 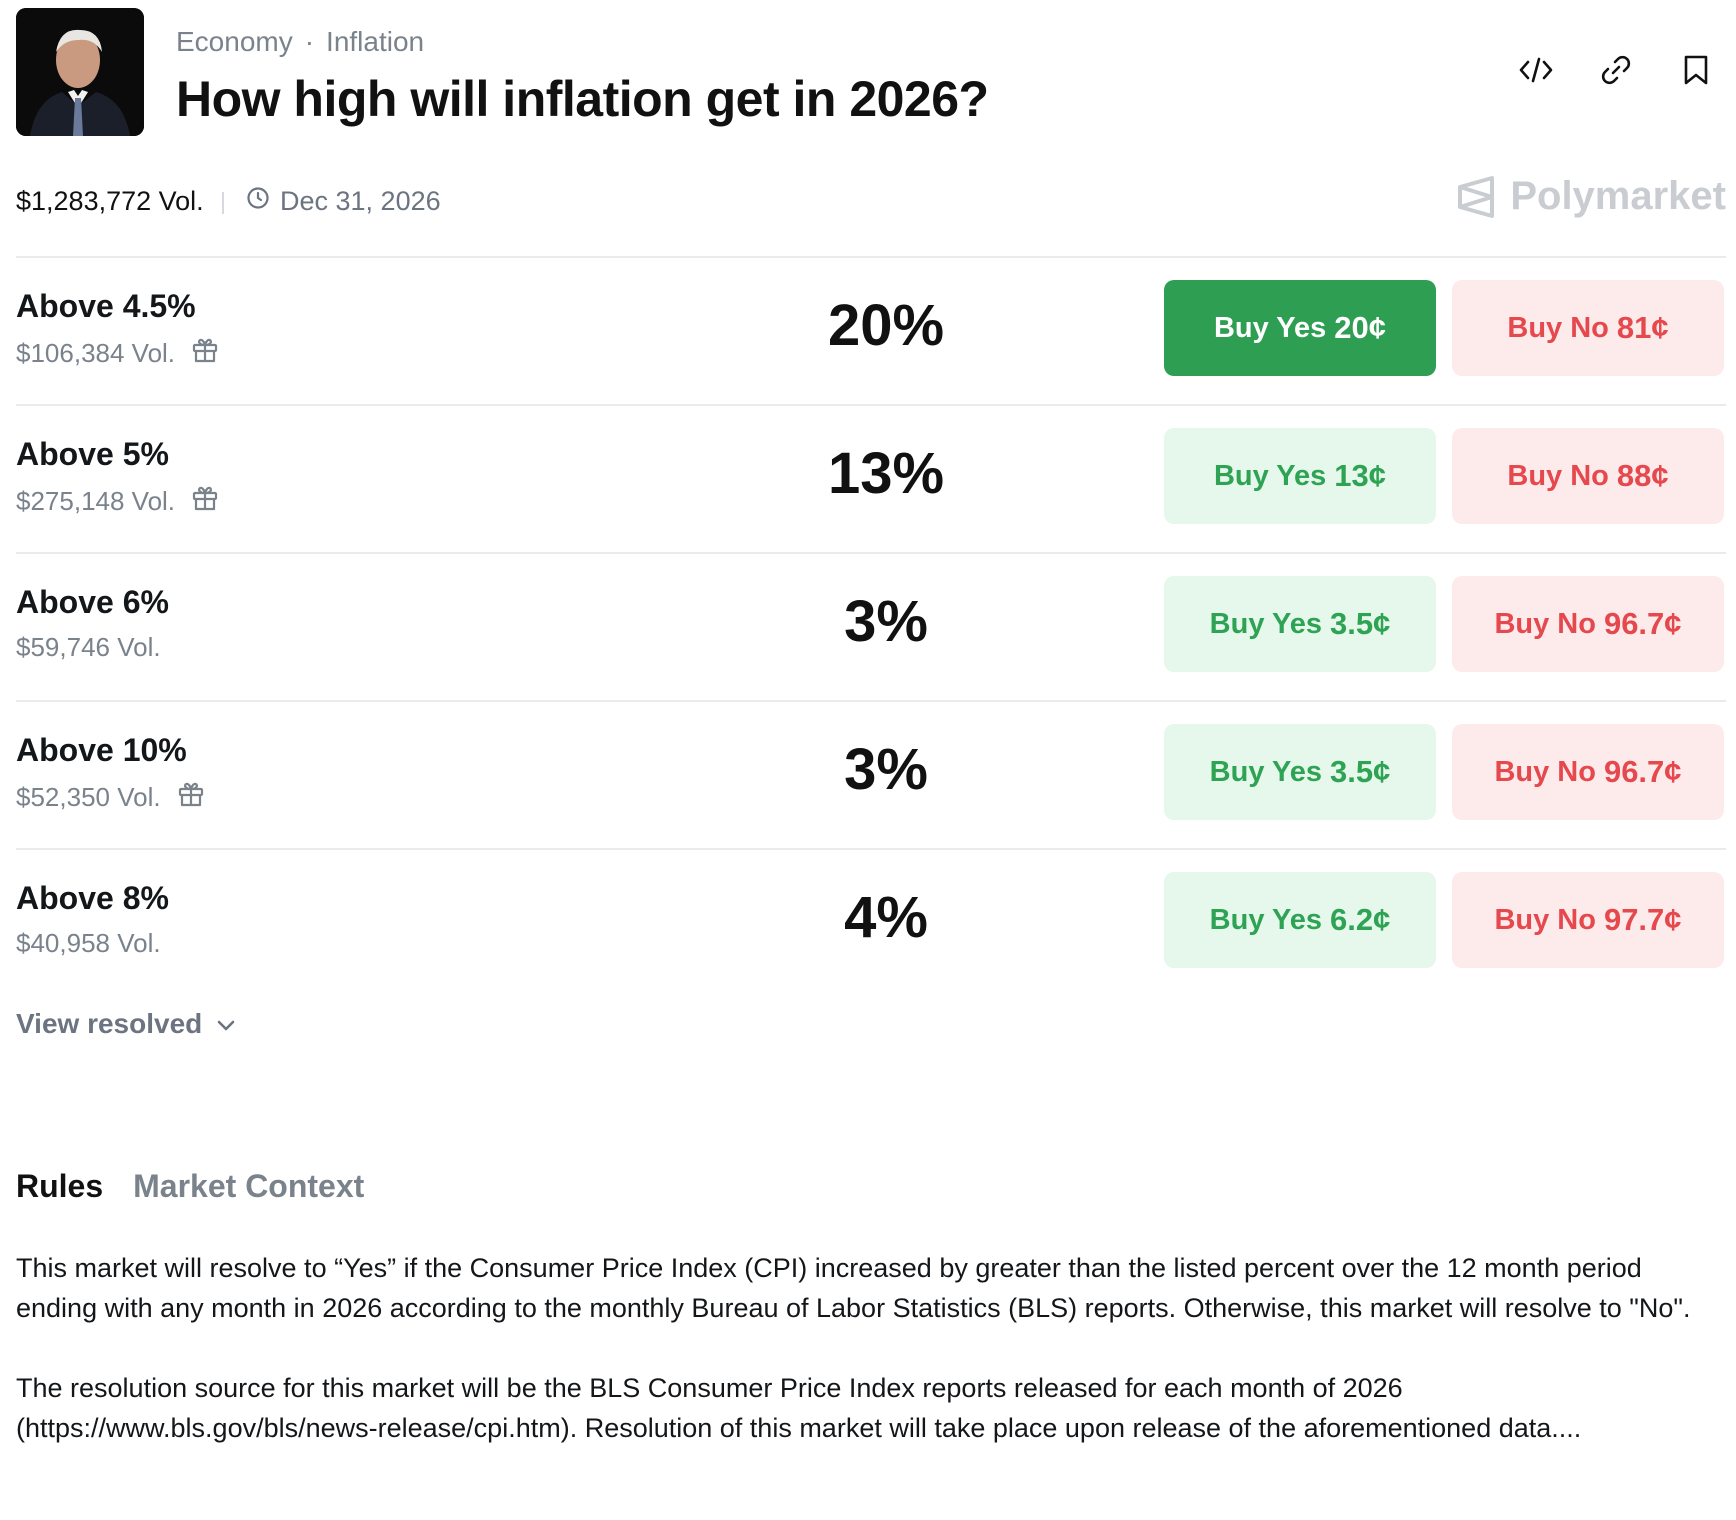 What do you see at coordinates (360, 201) in the screenshot?
I see `end-date-text: Dec 31, 2026` at bounding box center [360, 201].